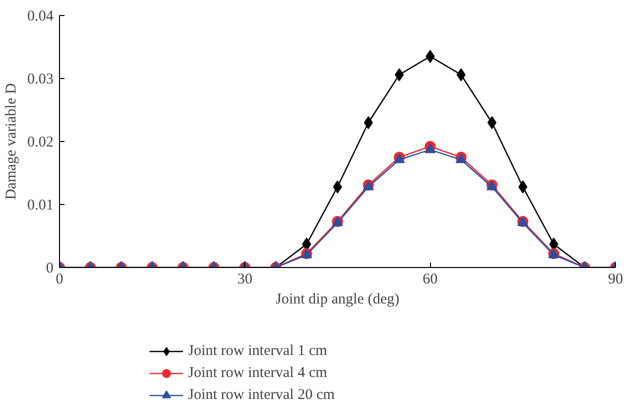 The image size is (637, 417). What do you see at coordinates (430, 280) in the screenshot?
I see `x-tick-label: 60` at bounding box center [430, 280].